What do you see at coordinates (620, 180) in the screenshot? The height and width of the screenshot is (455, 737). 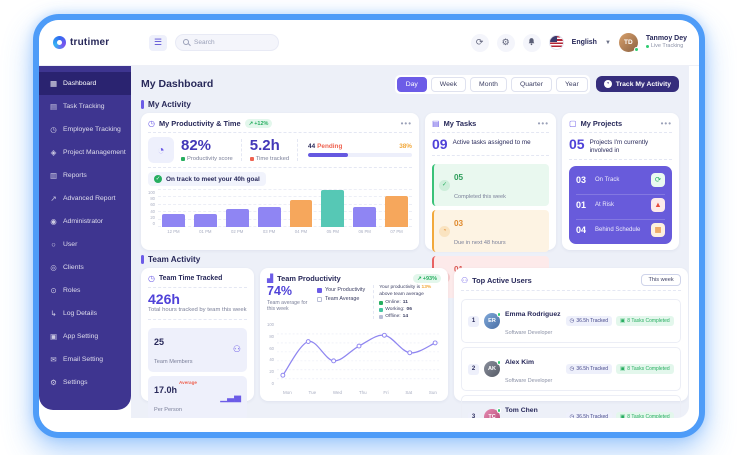 I see `project-row-on-track: 03 On Track ⟳` at bounding box center [620, 180].